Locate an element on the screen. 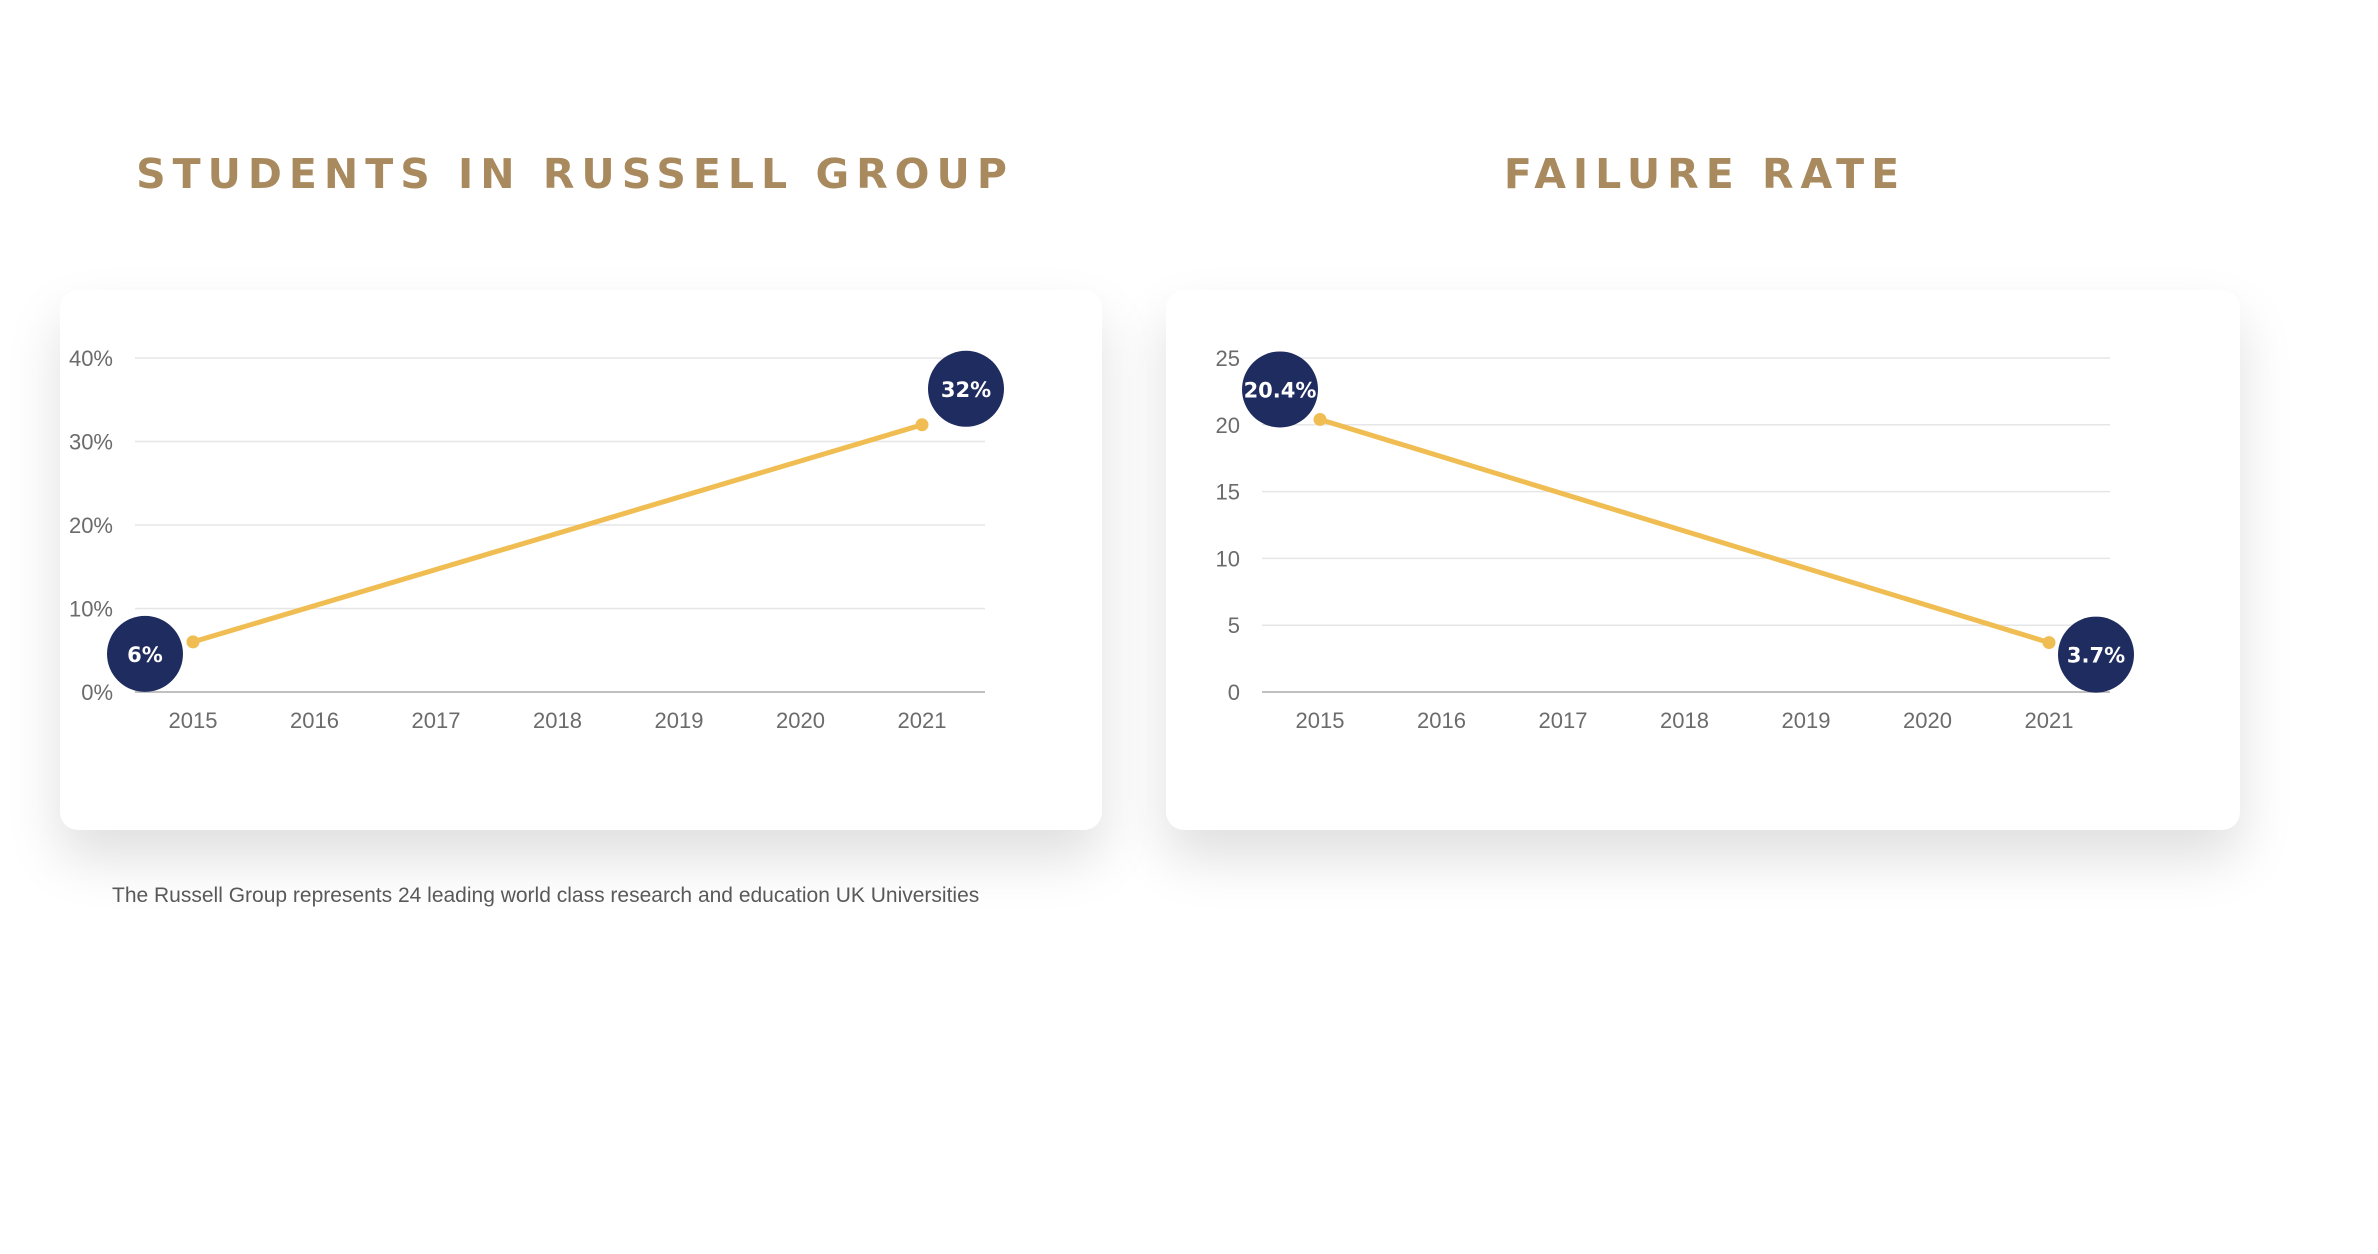  failure-rate-xtick-label: 2015 is located at coordinates (1320, 720).